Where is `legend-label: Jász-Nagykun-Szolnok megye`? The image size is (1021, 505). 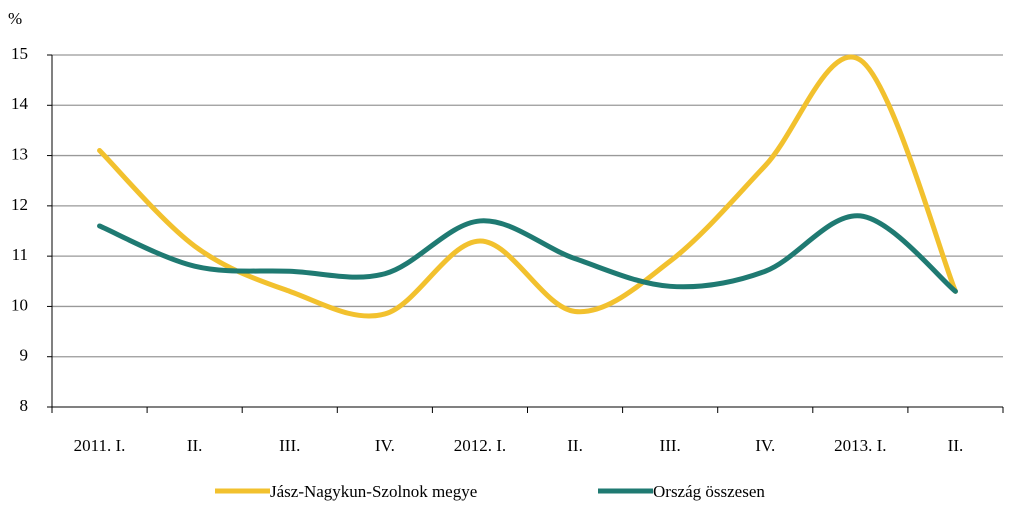 legend-label: Jász-Nagykun-Szolnok megye is located at coordinates (373, 491).